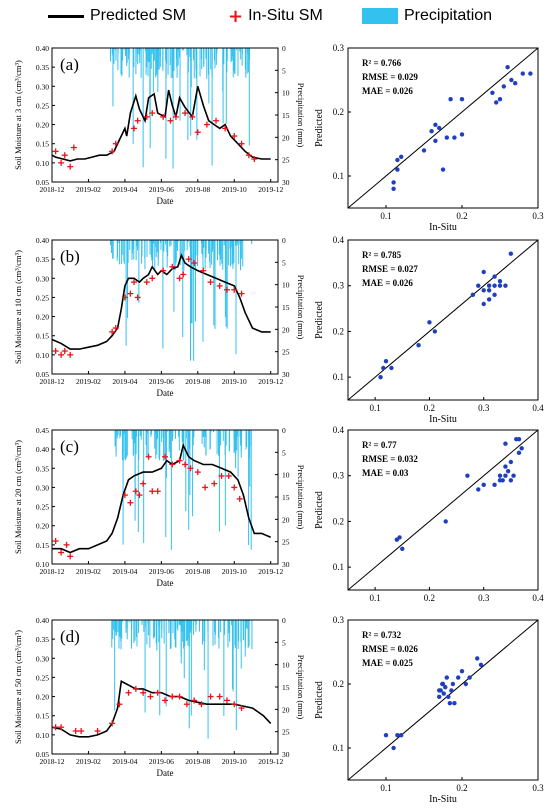  Describe the element at coordinates (338, 521) in the screenshot. I see `scatter-y-tick-label: 0.2` at that location.